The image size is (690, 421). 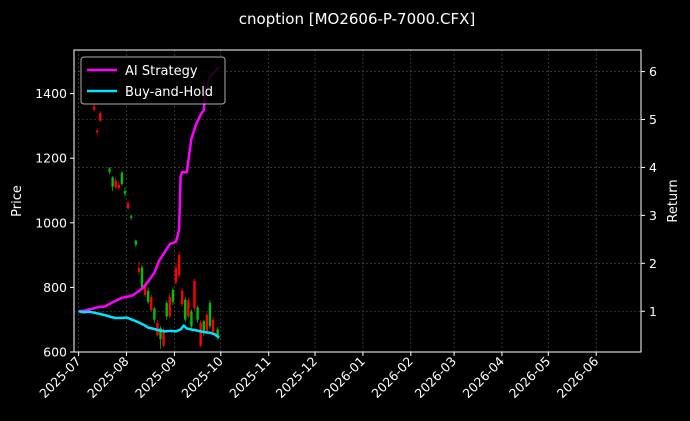 I want to click on series-lines, so click(x=149, y=202).